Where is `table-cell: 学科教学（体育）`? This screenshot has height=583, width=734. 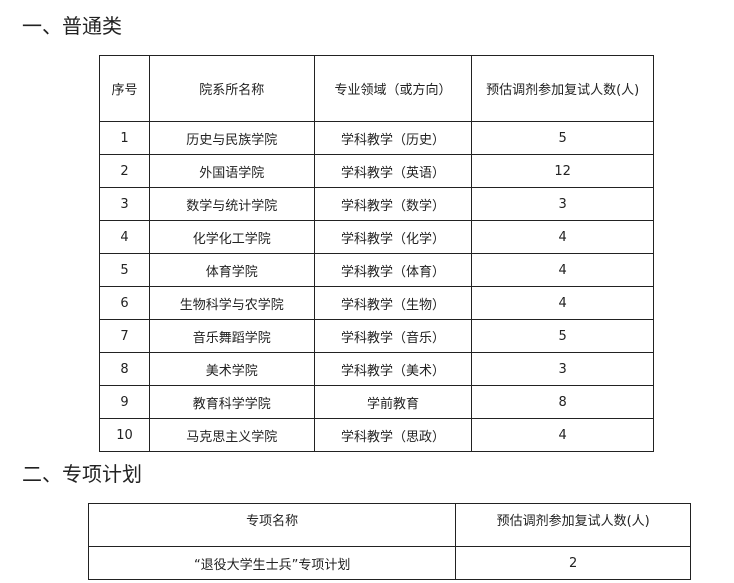
table-cell: 学科教学（体育） is located at coordinates (393, 270).